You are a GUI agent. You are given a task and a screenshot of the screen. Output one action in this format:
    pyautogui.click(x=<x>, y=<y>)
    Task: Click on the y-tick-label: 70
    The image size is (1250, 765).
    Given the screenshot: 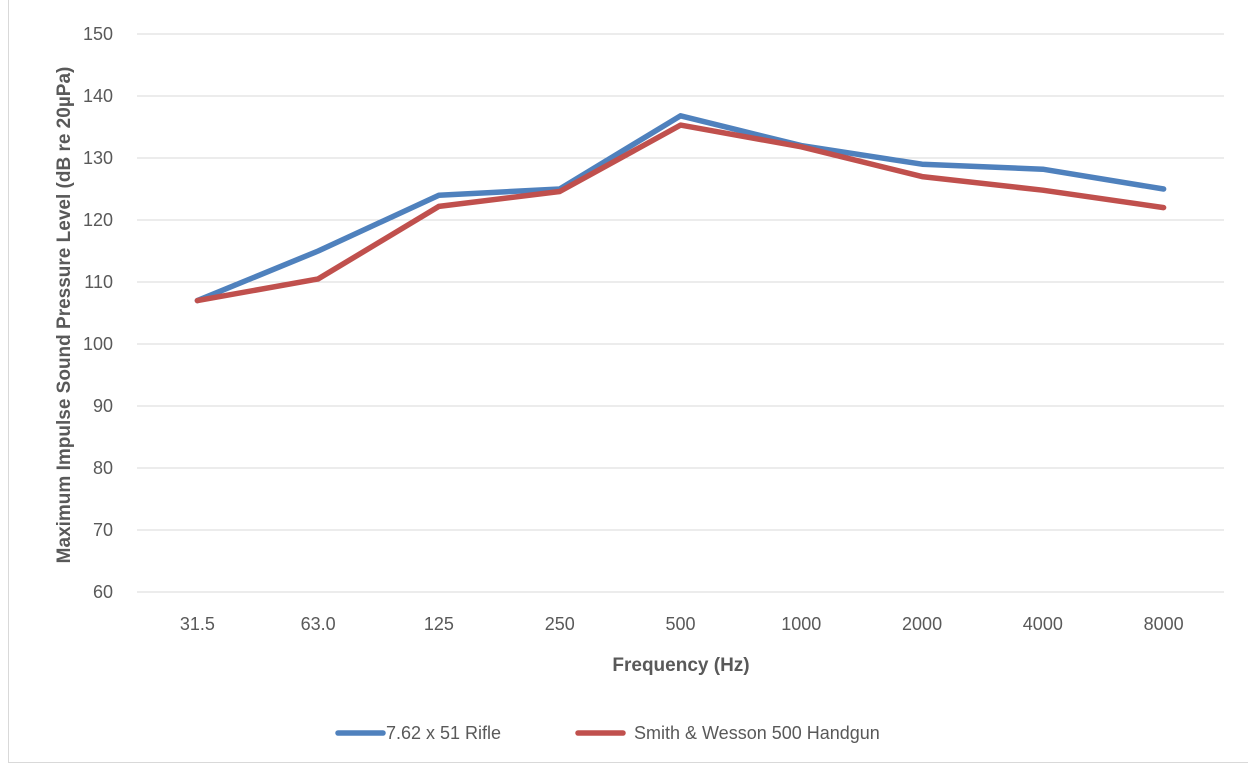 What is the action you would take?
    pyautogui.click(x=103, y=530)
    